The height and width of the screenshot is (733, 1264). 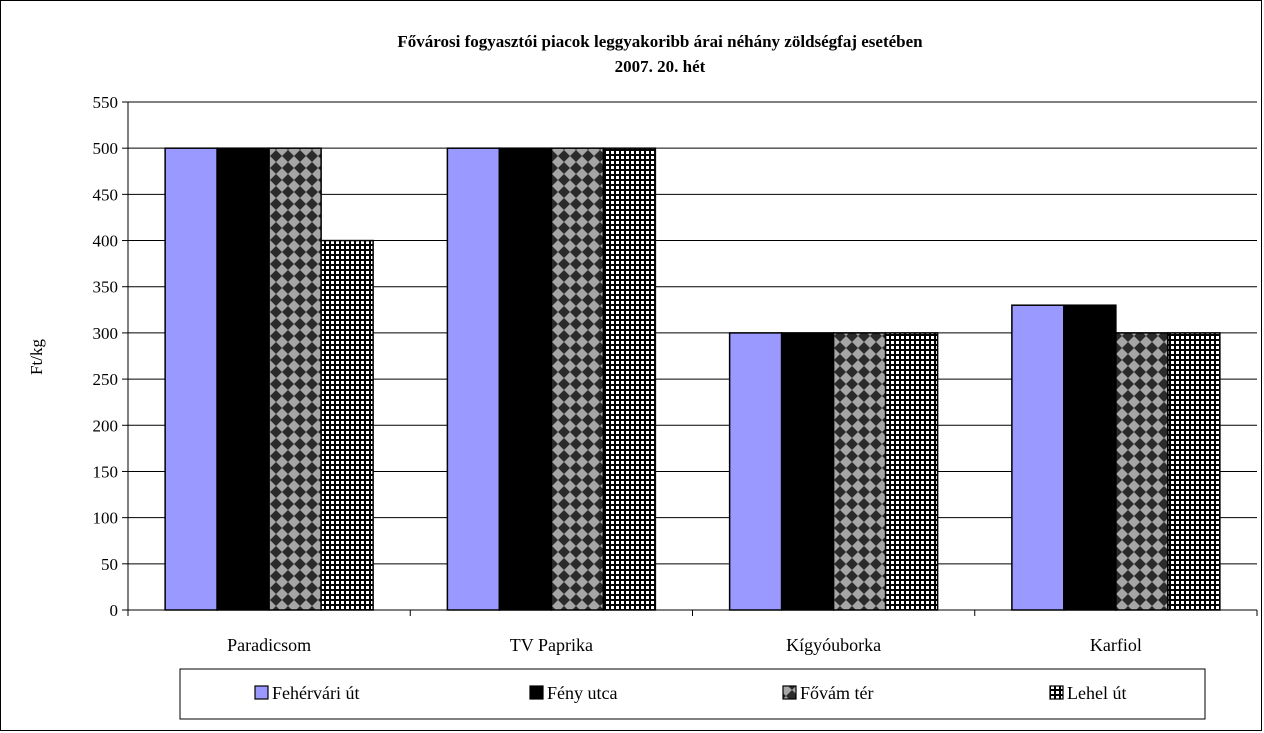 What do you see at coordinates (106, 333) in the screenshot?
I see `y-tick-label: 300` at bounding box center [106, 333].